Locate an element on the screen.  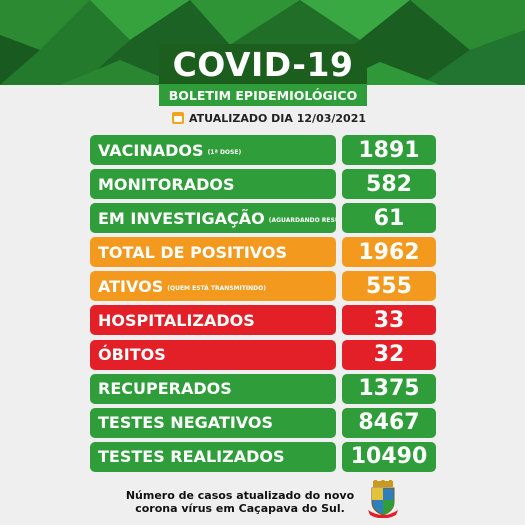
stat-label-cell: EM INVESTIGAÇÃO(AGUARDANDO RESULTADO) is located at coordinates (213, 218).